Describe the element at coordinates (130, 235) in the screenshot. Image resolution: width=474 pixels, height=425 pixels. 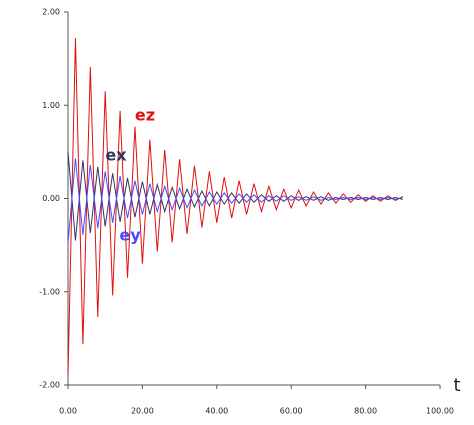
I see `series-label: ey` at that location.